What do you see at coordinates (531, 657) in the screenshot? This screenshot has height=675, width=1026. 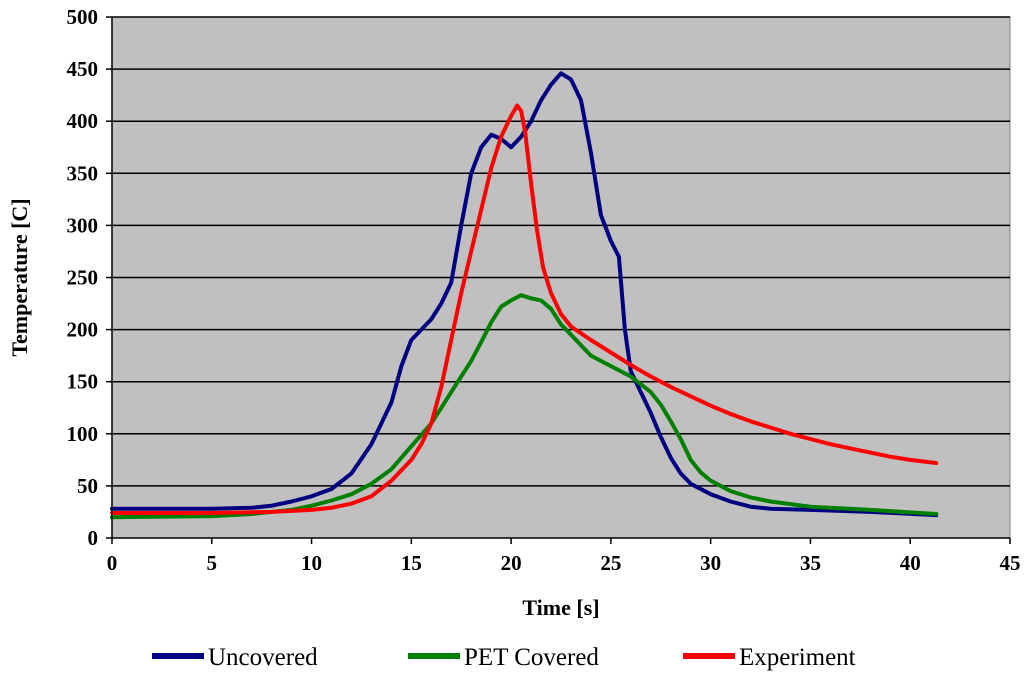 I see `legend-label-pet-covered: PET Covered` at bounding box center [531, 657].